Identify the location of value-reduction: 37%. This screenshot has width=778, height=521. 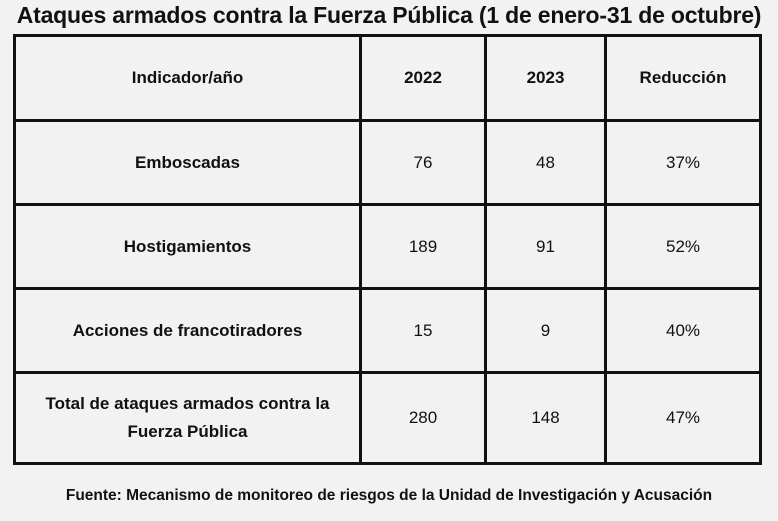
(683, 162).